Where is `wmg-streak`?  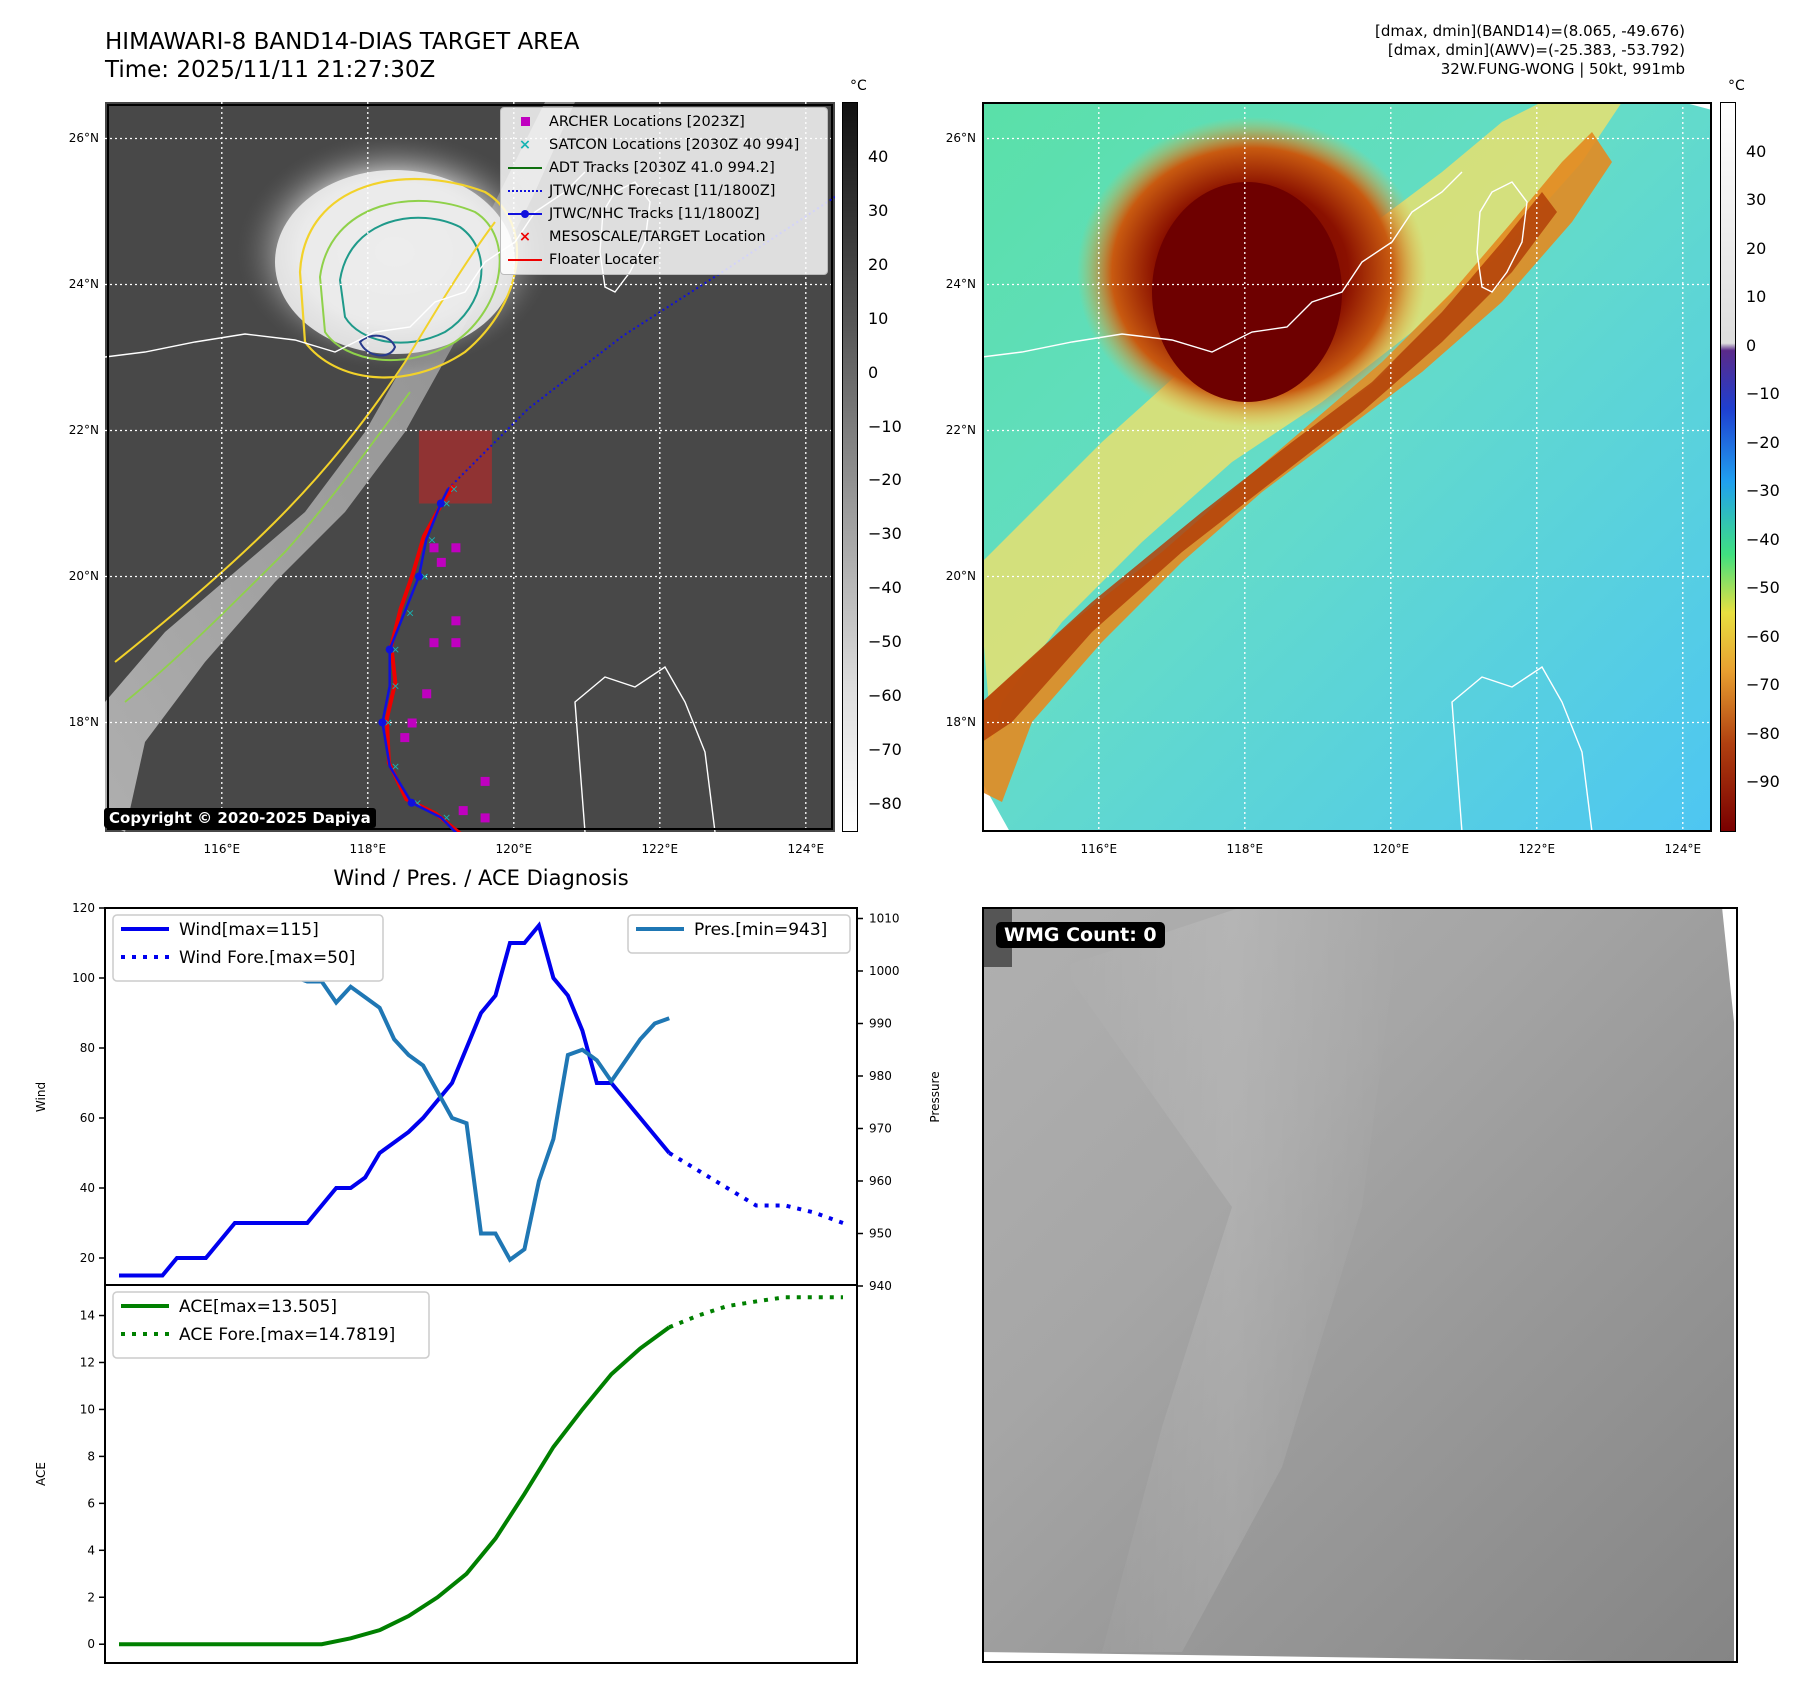 wmg-streak is located at coordinates (1232, 1279).